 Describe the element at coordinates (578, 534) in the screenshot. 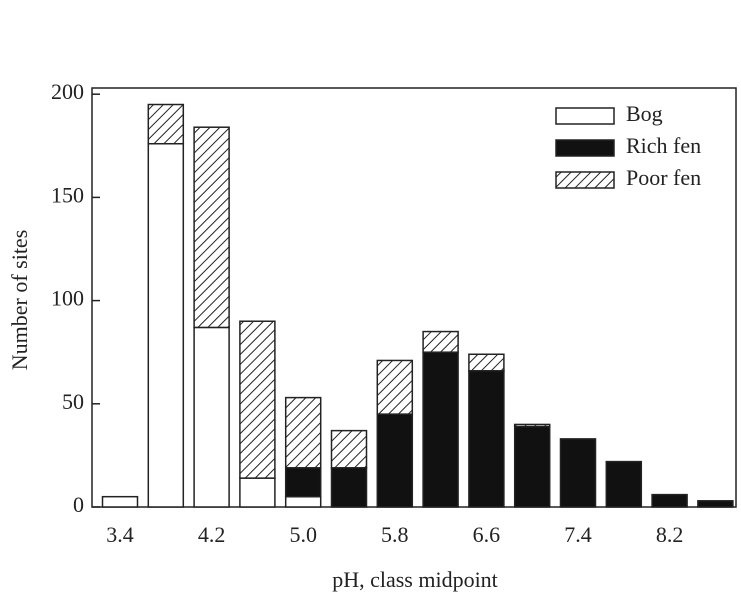

I see `x-tick-label: 7.4` at that location.